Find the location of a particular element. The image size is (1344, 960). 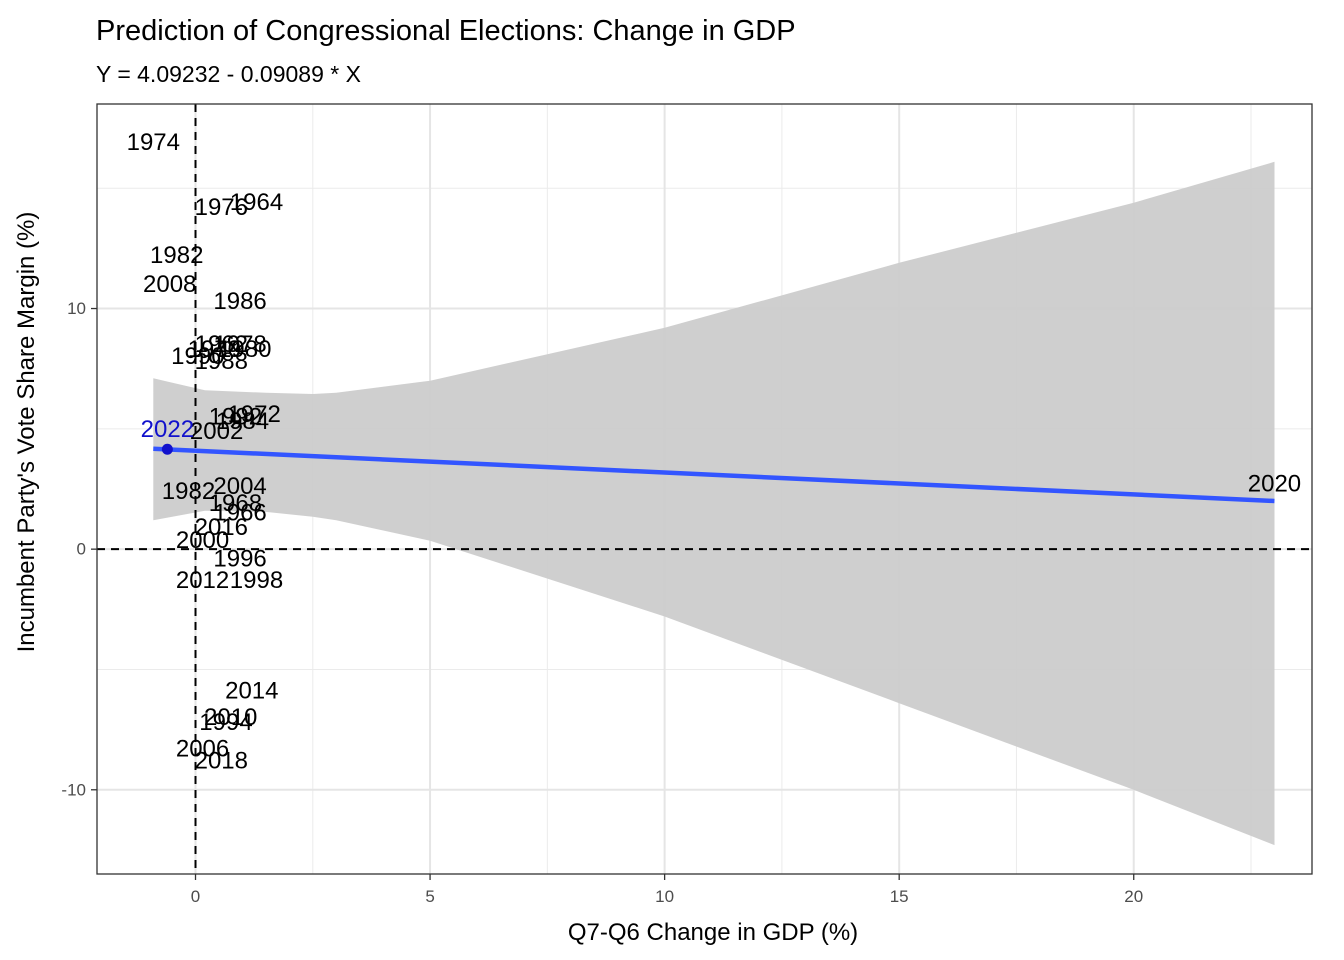

point-label: 1980 is located at coordinates (244, 349).